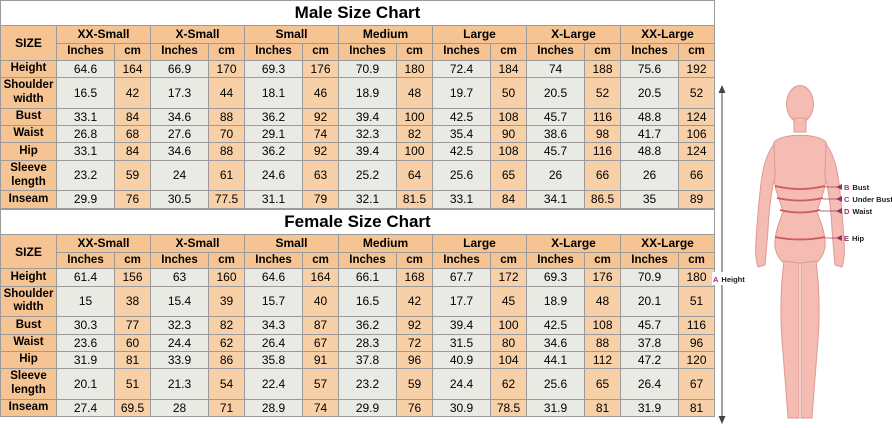 The width and height of the screenshot is (892, 428). Describe the element at coordinates (839, 211) in the screenshot. I see `waist-arrow-icon` at that location.